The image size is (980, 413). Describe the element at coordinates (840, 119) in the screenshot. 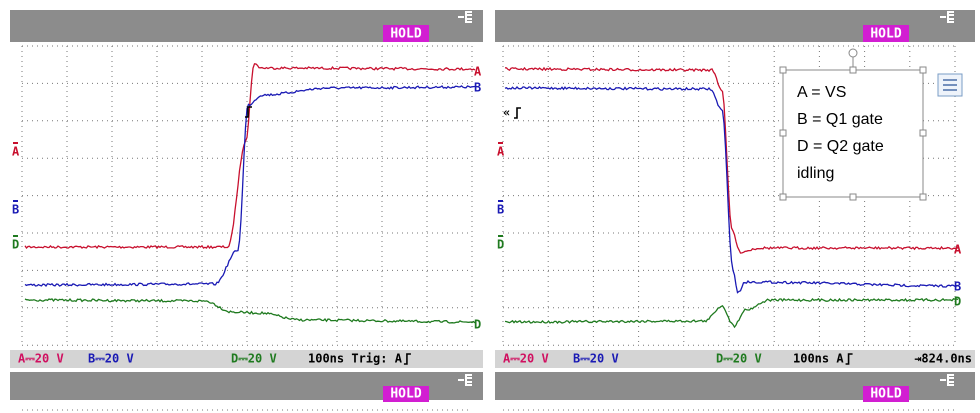

I see `legend-line: B = Q1 gate` at that location.